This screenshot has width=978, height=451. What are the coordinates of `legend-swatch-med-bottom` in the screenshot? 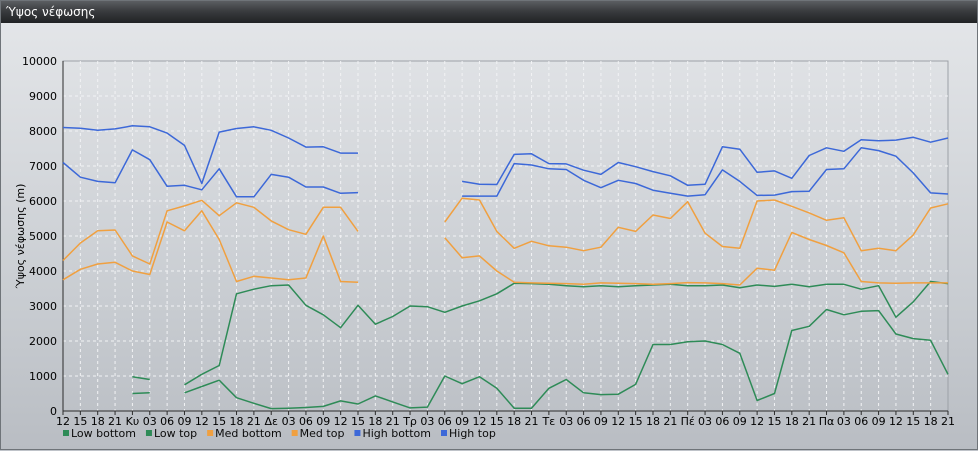 It's located at (210, 433).